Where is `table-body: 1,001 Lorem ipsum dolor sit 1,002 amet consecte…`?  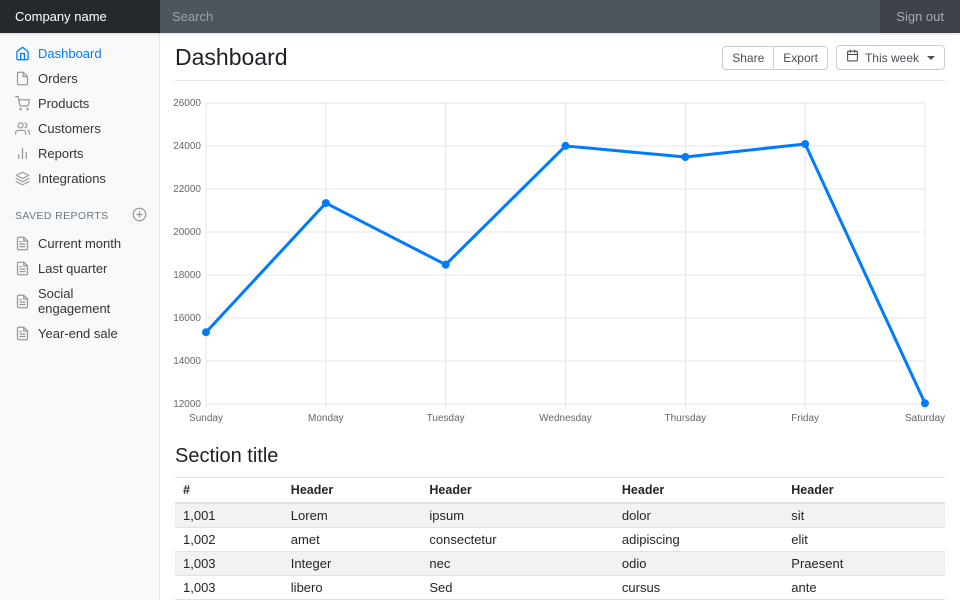 table-body: 1,001 Lorem ipsum dolor sit 1,002 amet consecte… is located at coordinates (560, 551).